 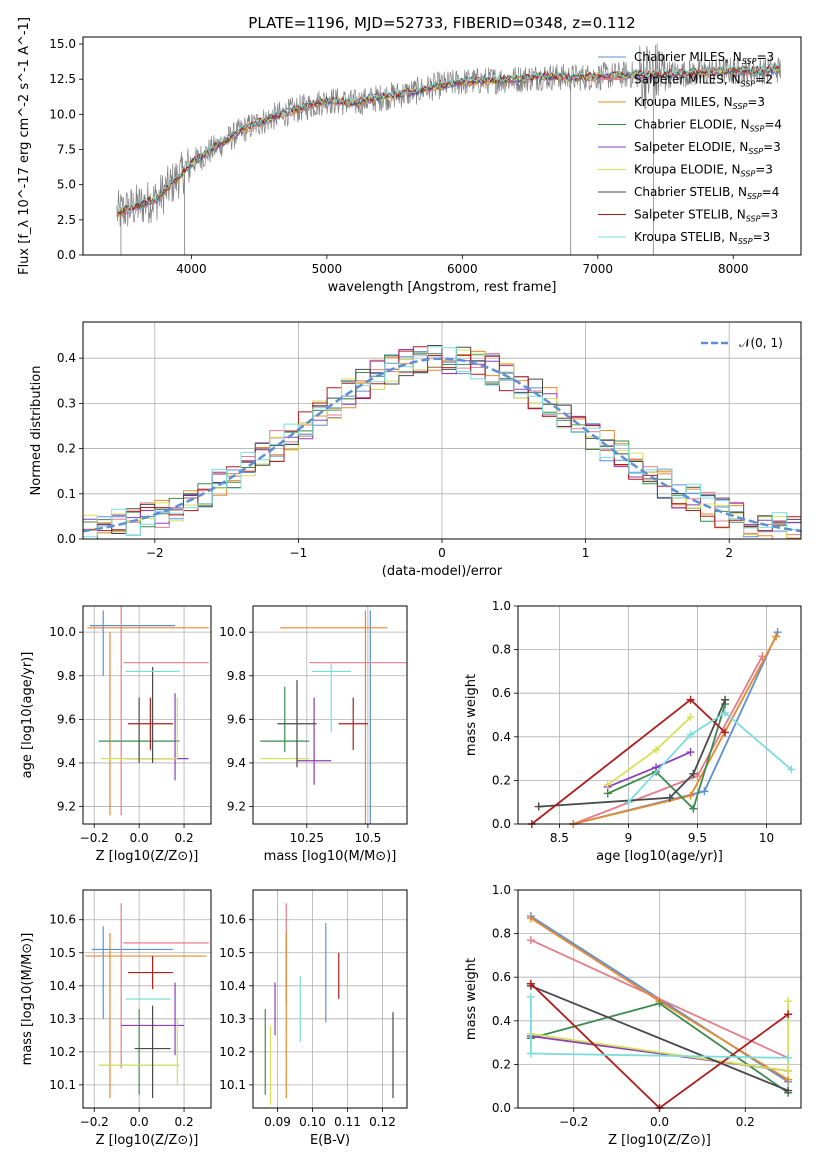 I want to click on weight_vs_age-axes, so click(x=657, y=716).